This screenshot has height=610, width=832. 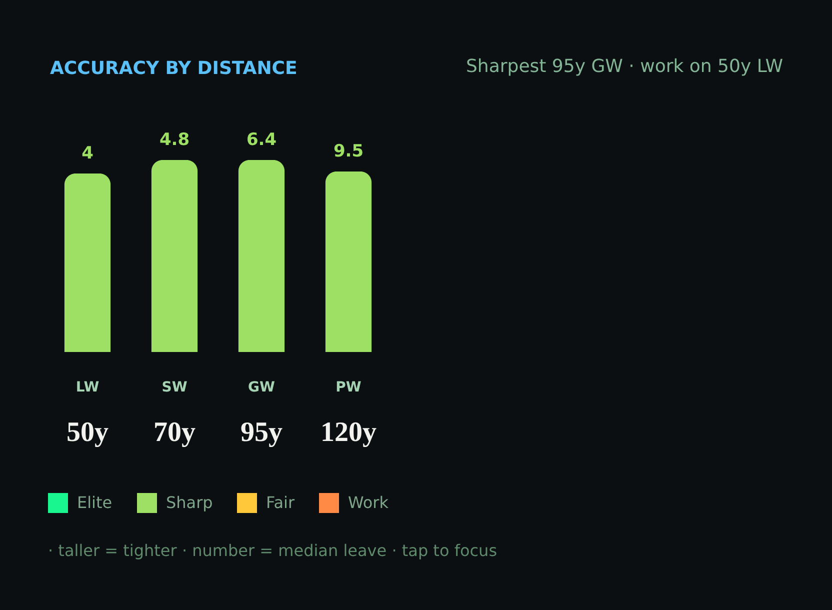 I want to click on legend-label: Work, so click(x=369, y=502).